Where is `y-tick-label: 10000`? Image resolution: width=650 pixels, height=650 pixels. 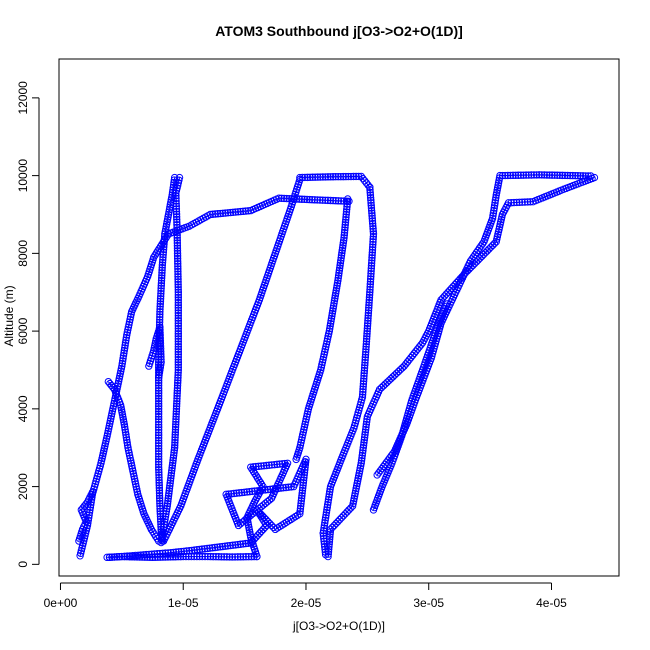 y-tick-label: 10000 is located at coordinates (23, 176).